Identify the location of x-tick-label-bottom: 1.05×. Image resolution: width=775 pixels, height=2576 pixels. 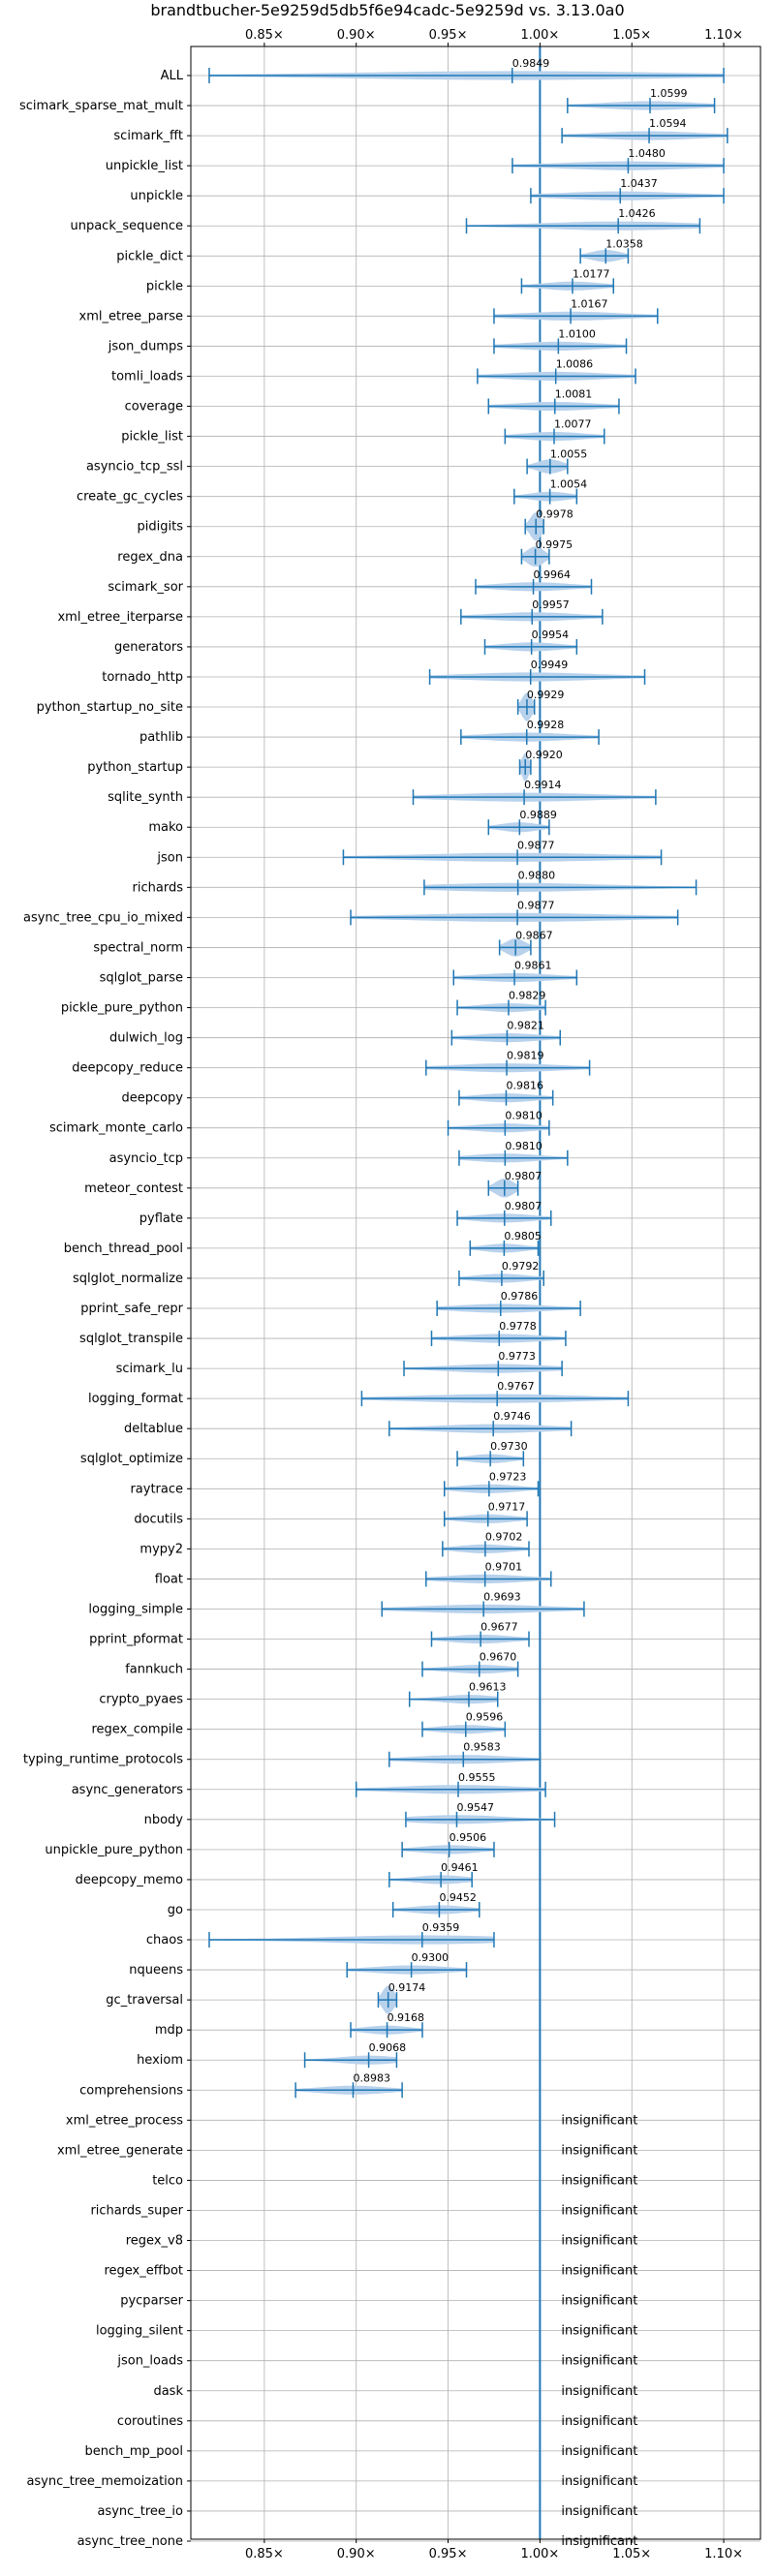
(631, 2554).